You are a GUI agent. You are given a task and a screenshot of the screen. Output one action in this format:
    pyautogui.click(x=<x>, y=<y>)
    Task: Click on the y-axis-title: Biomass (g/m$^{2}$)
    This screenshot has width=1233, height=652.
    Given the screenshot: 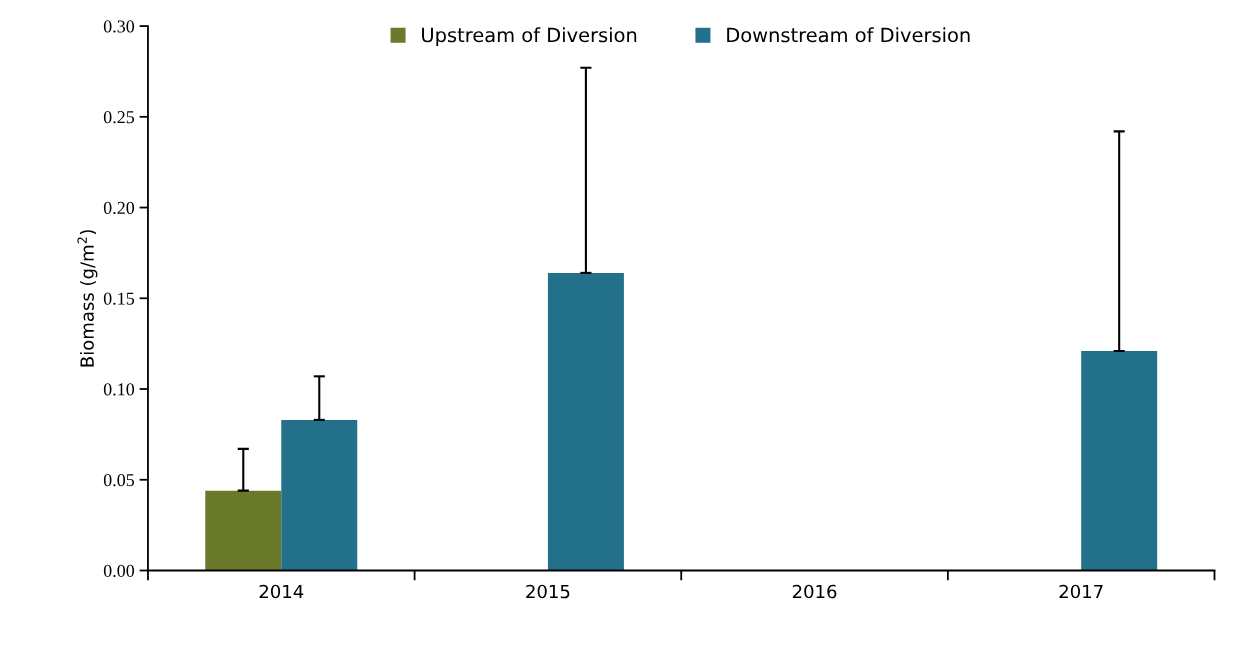 What is the action you would take?
    pyautogui.click(x=87, y=298)
    